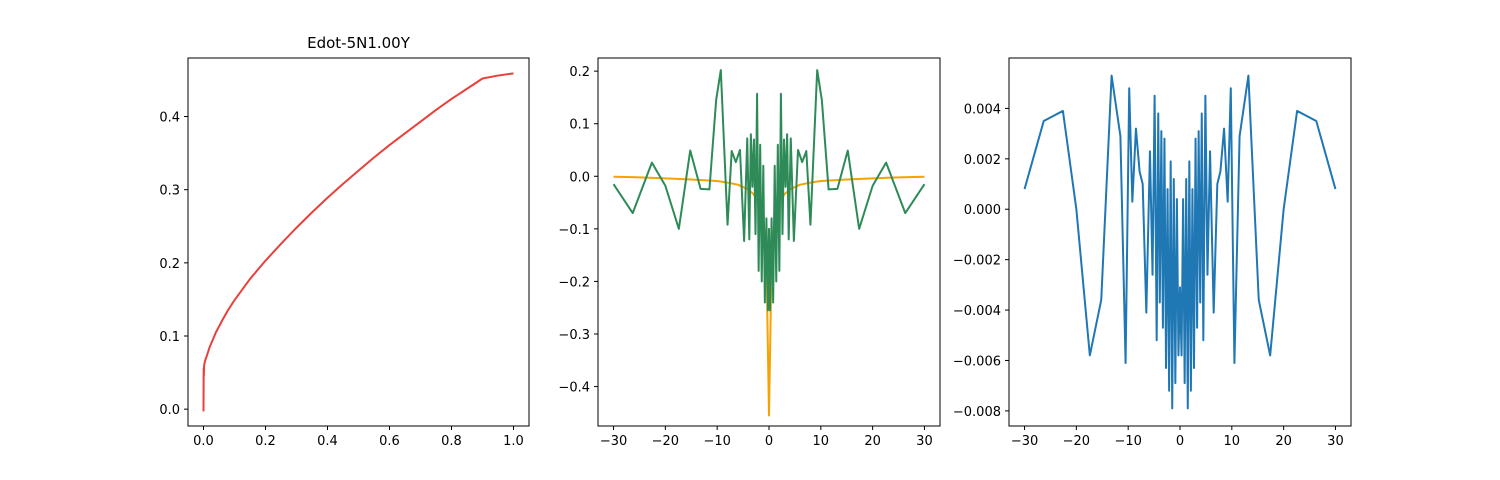 Image resolution: width=1500 pixels, height=480 pixels. Describe the element at coordinates (169, 191) in the screenshot. I see `y-tick-label: 0.3` at that location.